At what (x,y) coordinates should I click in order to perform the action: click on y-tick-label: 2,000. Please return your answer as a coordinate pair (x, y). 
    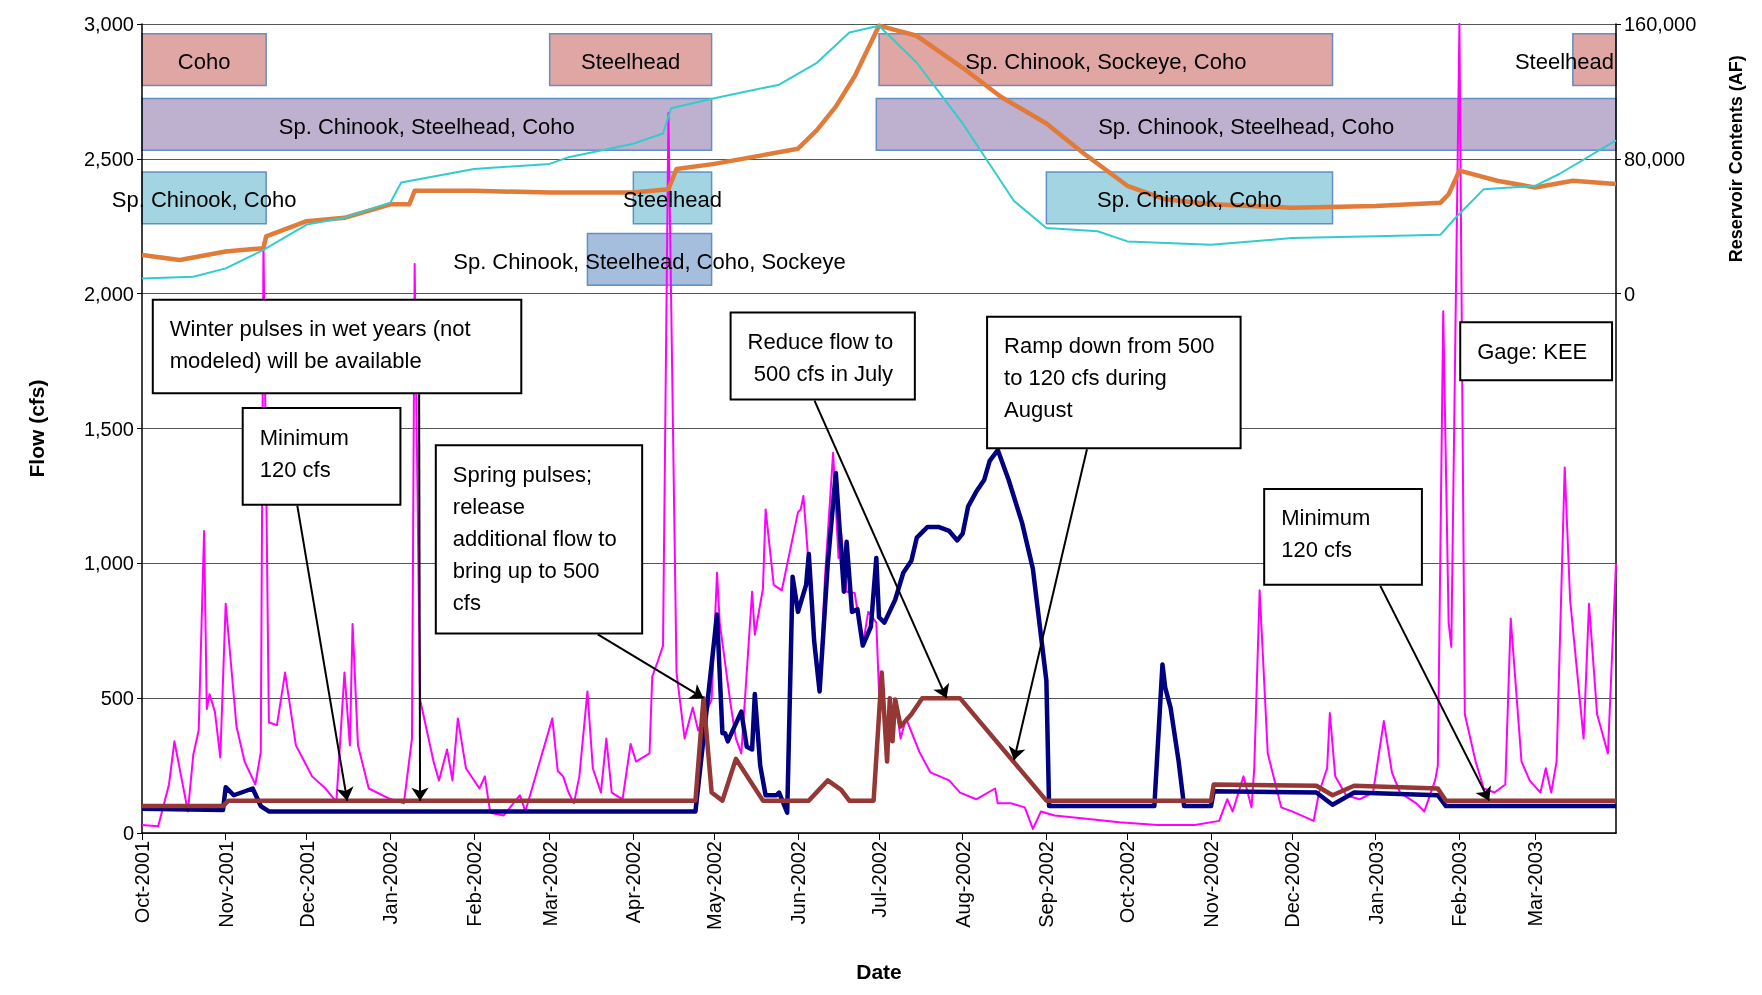
    Looking at the image, I should click on (108, 293).